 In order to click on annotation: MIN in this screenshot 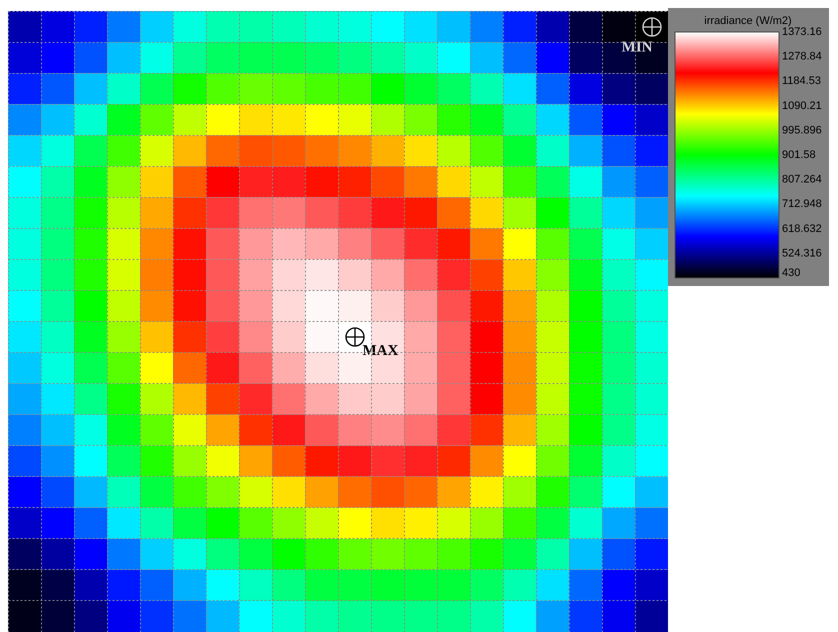, I will do `click(637, 48)`.